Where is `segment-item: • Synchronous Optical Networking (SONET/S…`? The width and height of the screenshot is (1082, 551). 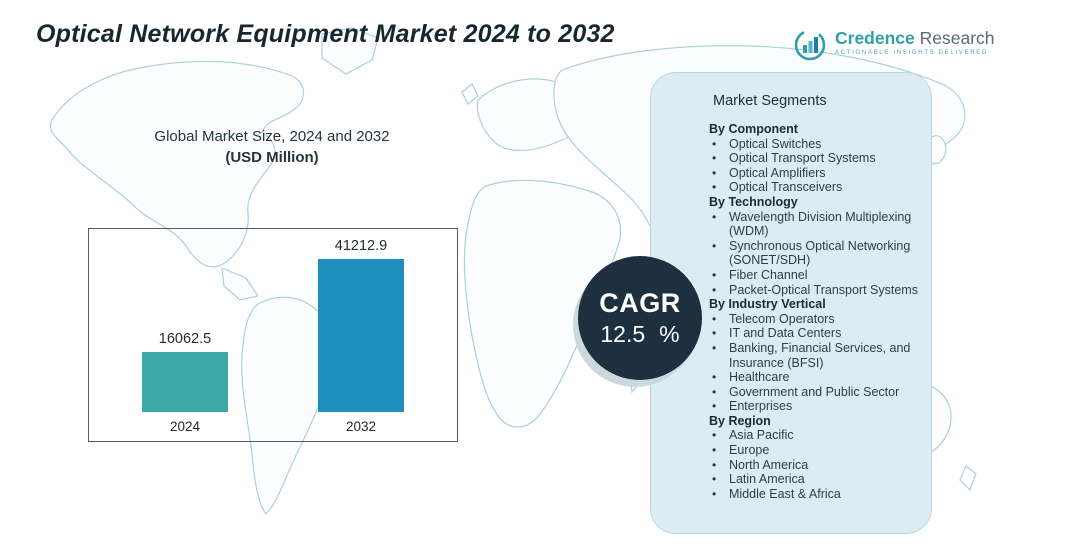 segment-item: • Synchronous Optical Networking (SONET/S… is located at coordinates (814, 253).